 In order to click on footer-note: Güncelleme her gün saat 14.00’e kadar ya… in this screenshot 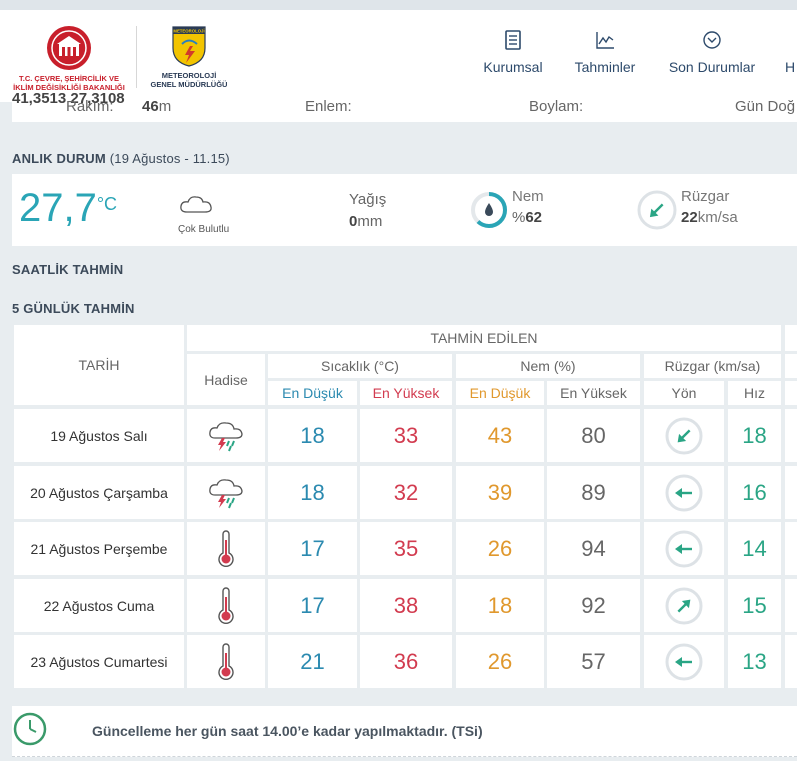, I will do `click(404, 731)`.